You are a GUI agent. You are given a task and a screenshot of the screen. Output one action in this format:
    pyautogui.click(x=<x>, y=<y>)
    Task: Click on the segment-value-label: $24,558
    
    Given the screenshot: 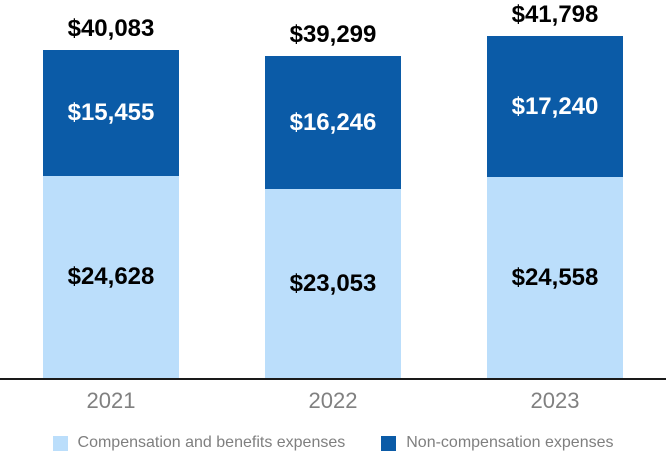 What is the action you would take?
    pyautogui.click(x=555, y=277)
    